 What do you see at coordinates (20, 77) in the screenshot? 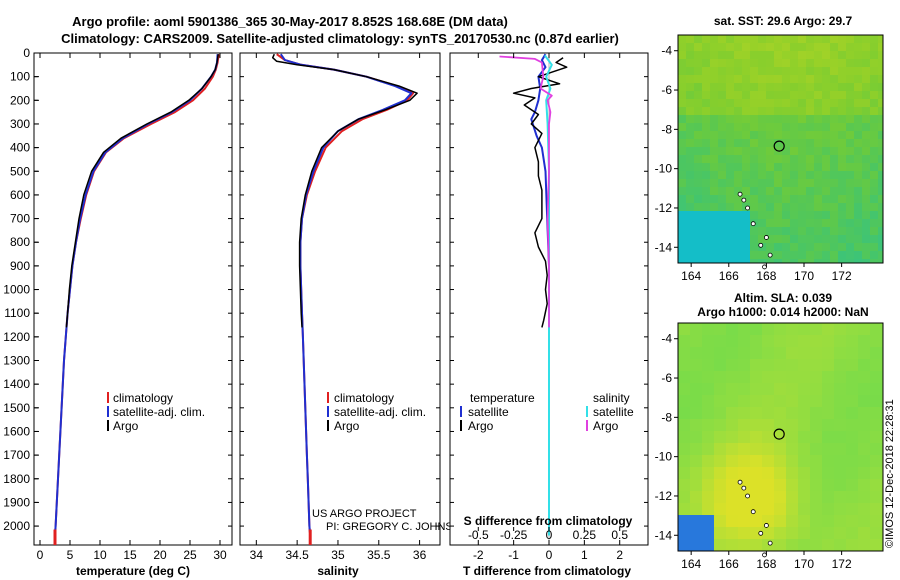
I see `y-tick-label: 100` at bounding box center [20, 77].